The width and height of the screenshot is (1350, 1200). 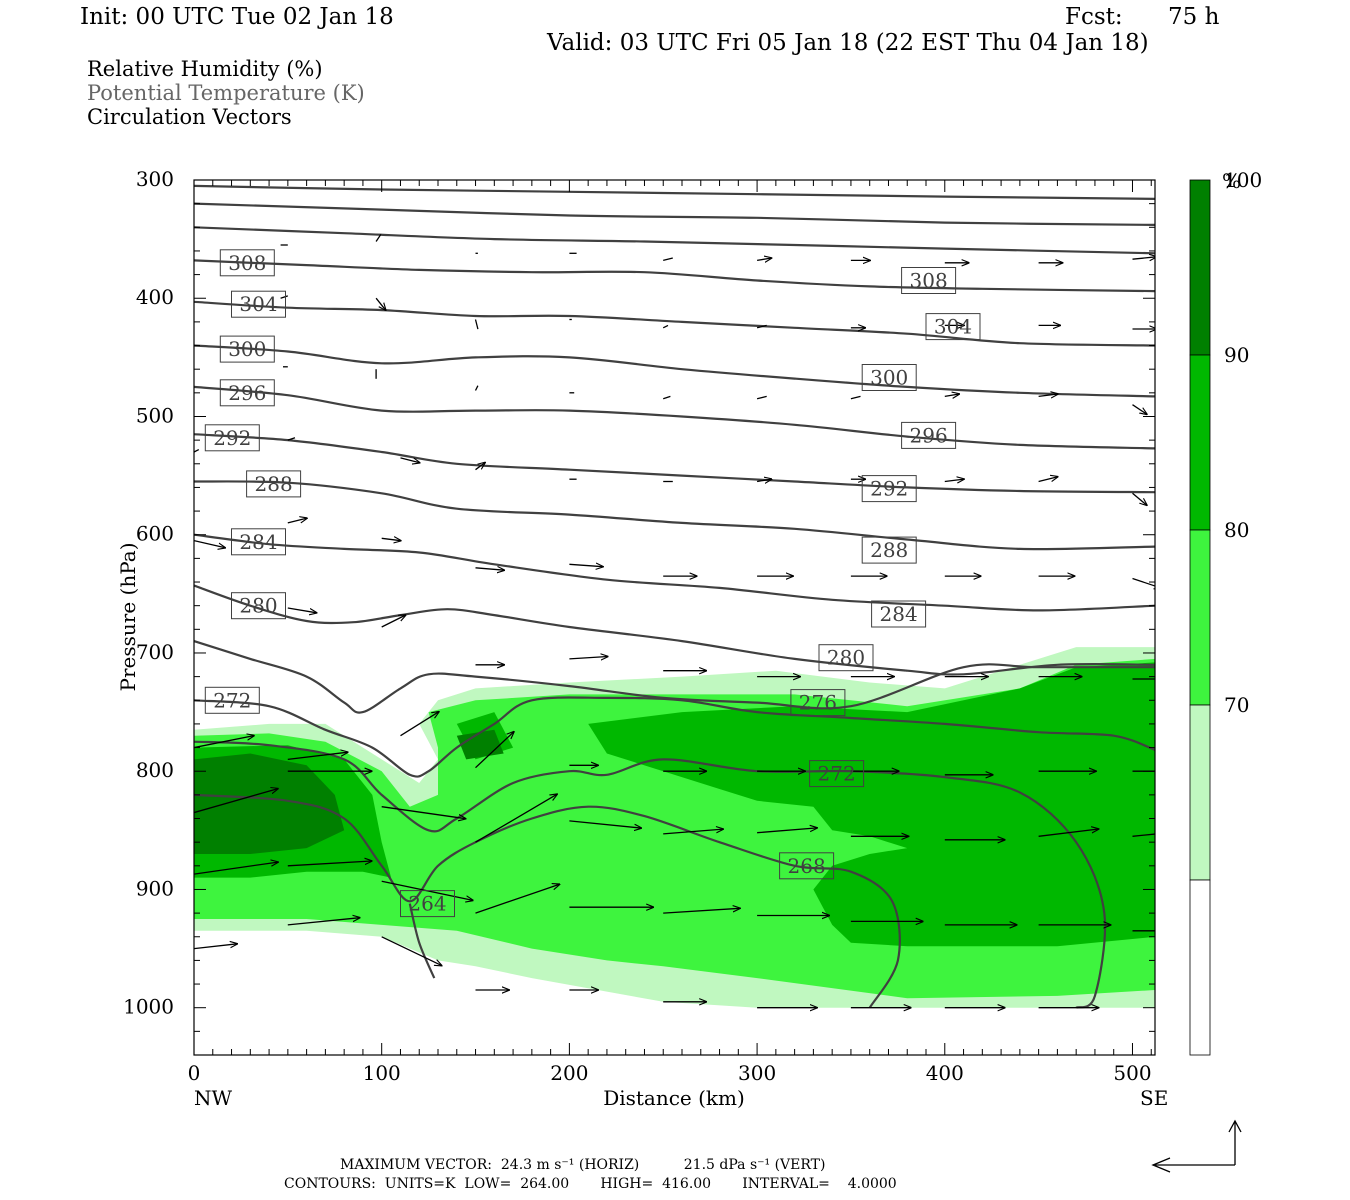 What do you see at coordinates (155, 179) in the screenshot?
I see `y-tick-label: 300` at bounding box center [155, 179].